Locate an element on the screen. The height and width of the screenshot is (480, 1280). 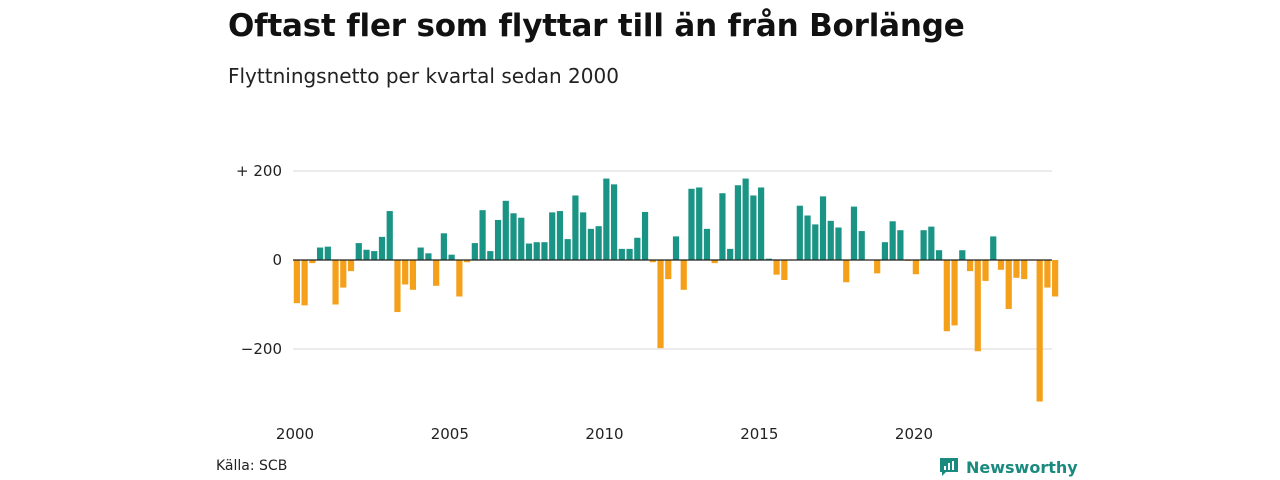
y-tick-label: 0 is located at coordinates (277, 260).